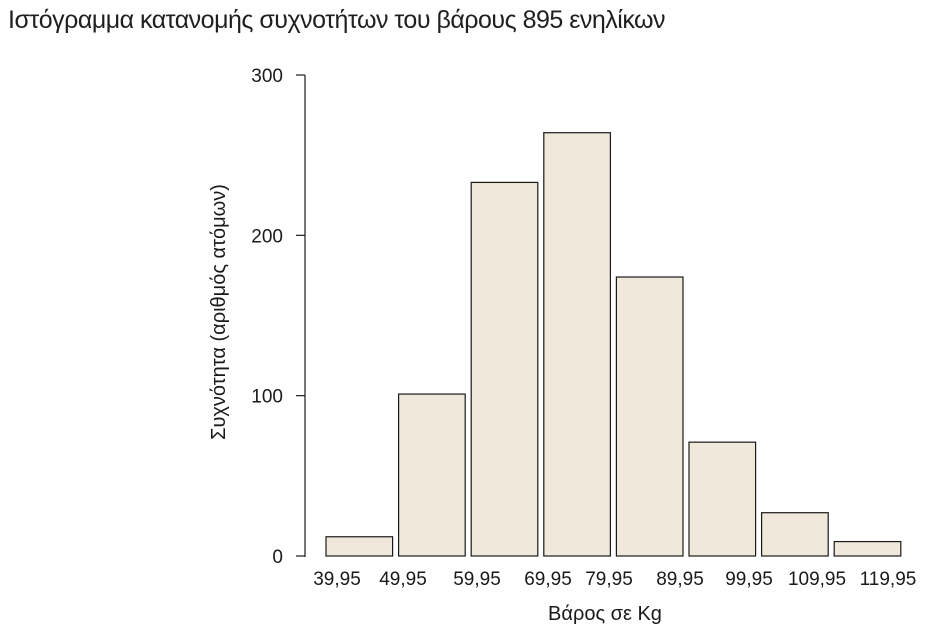  I want to click on x-tick-label: 69,95, so click(548, 579).